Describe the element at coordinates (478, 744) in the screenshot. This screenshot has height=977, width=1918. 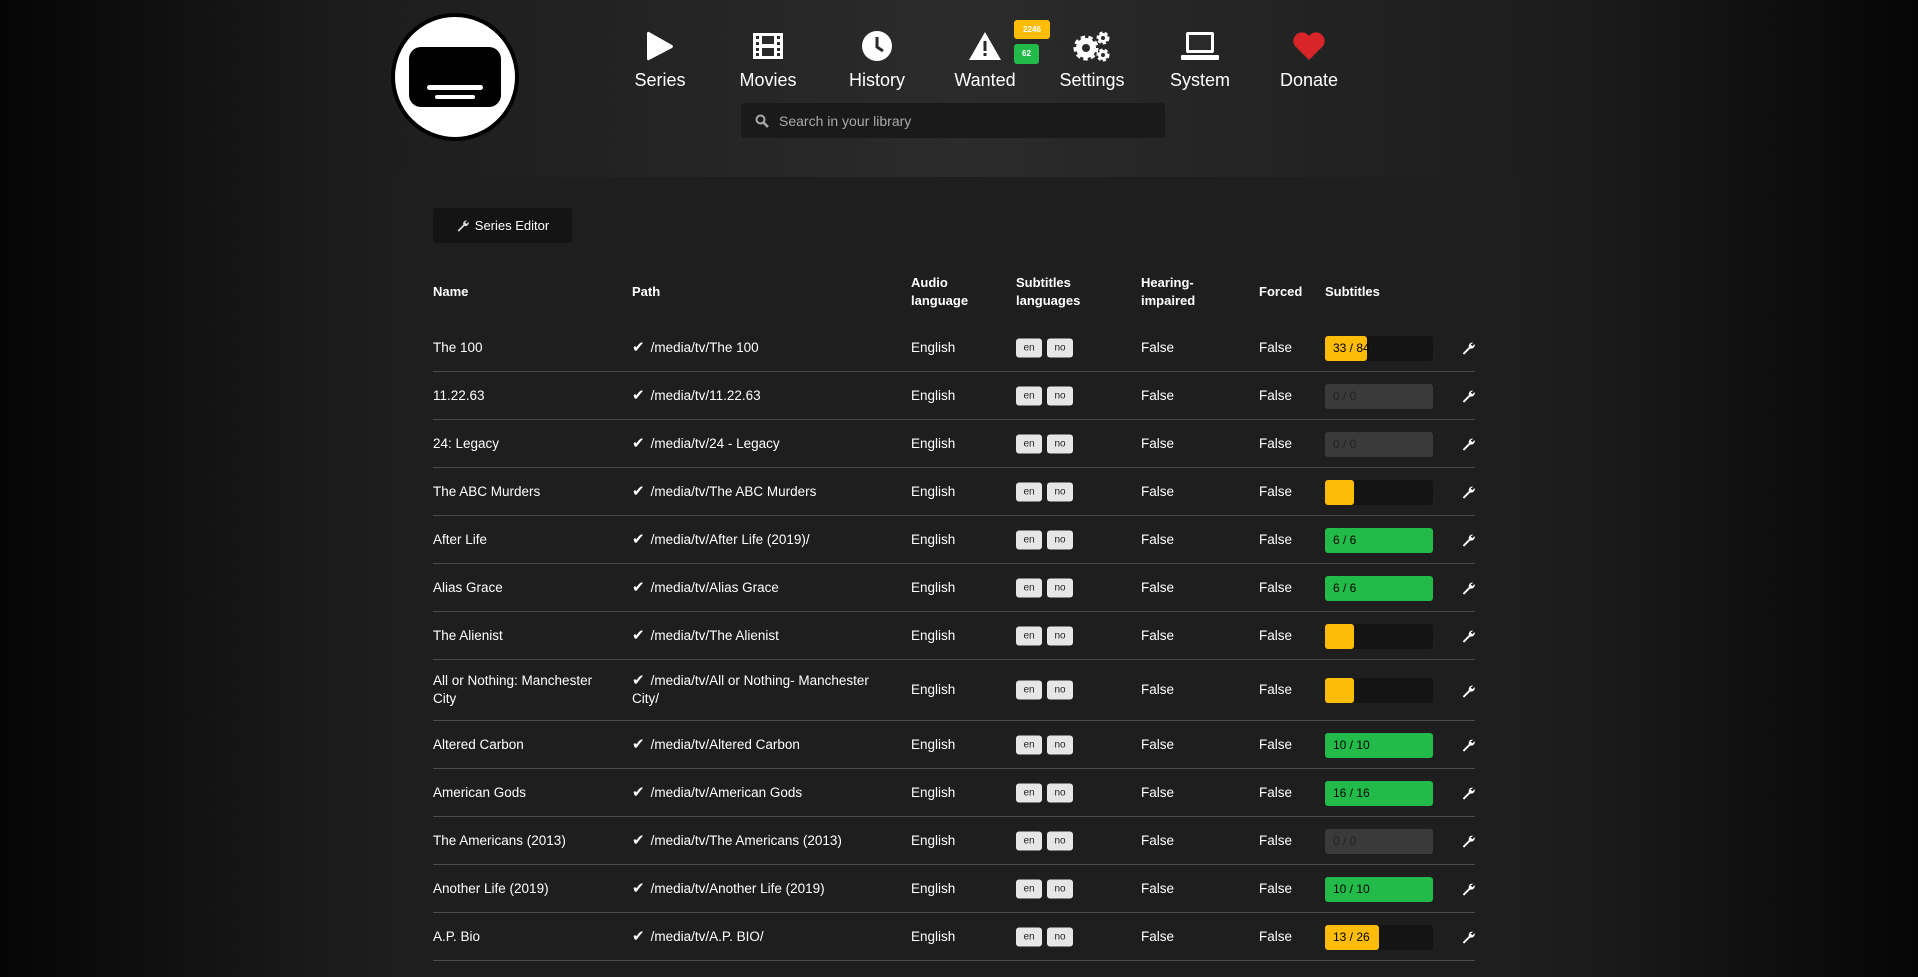
I see `series-name: Altered Carbon` at that location.